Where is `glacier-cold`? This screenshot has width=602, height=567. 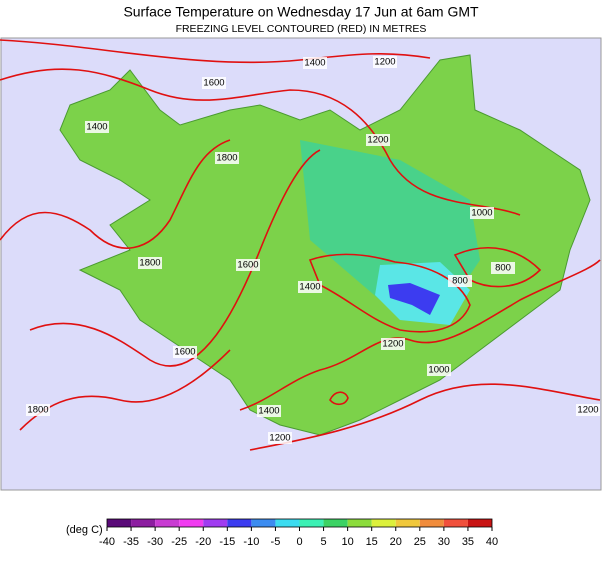 glacier-cold is located at coordinates (414, 299).